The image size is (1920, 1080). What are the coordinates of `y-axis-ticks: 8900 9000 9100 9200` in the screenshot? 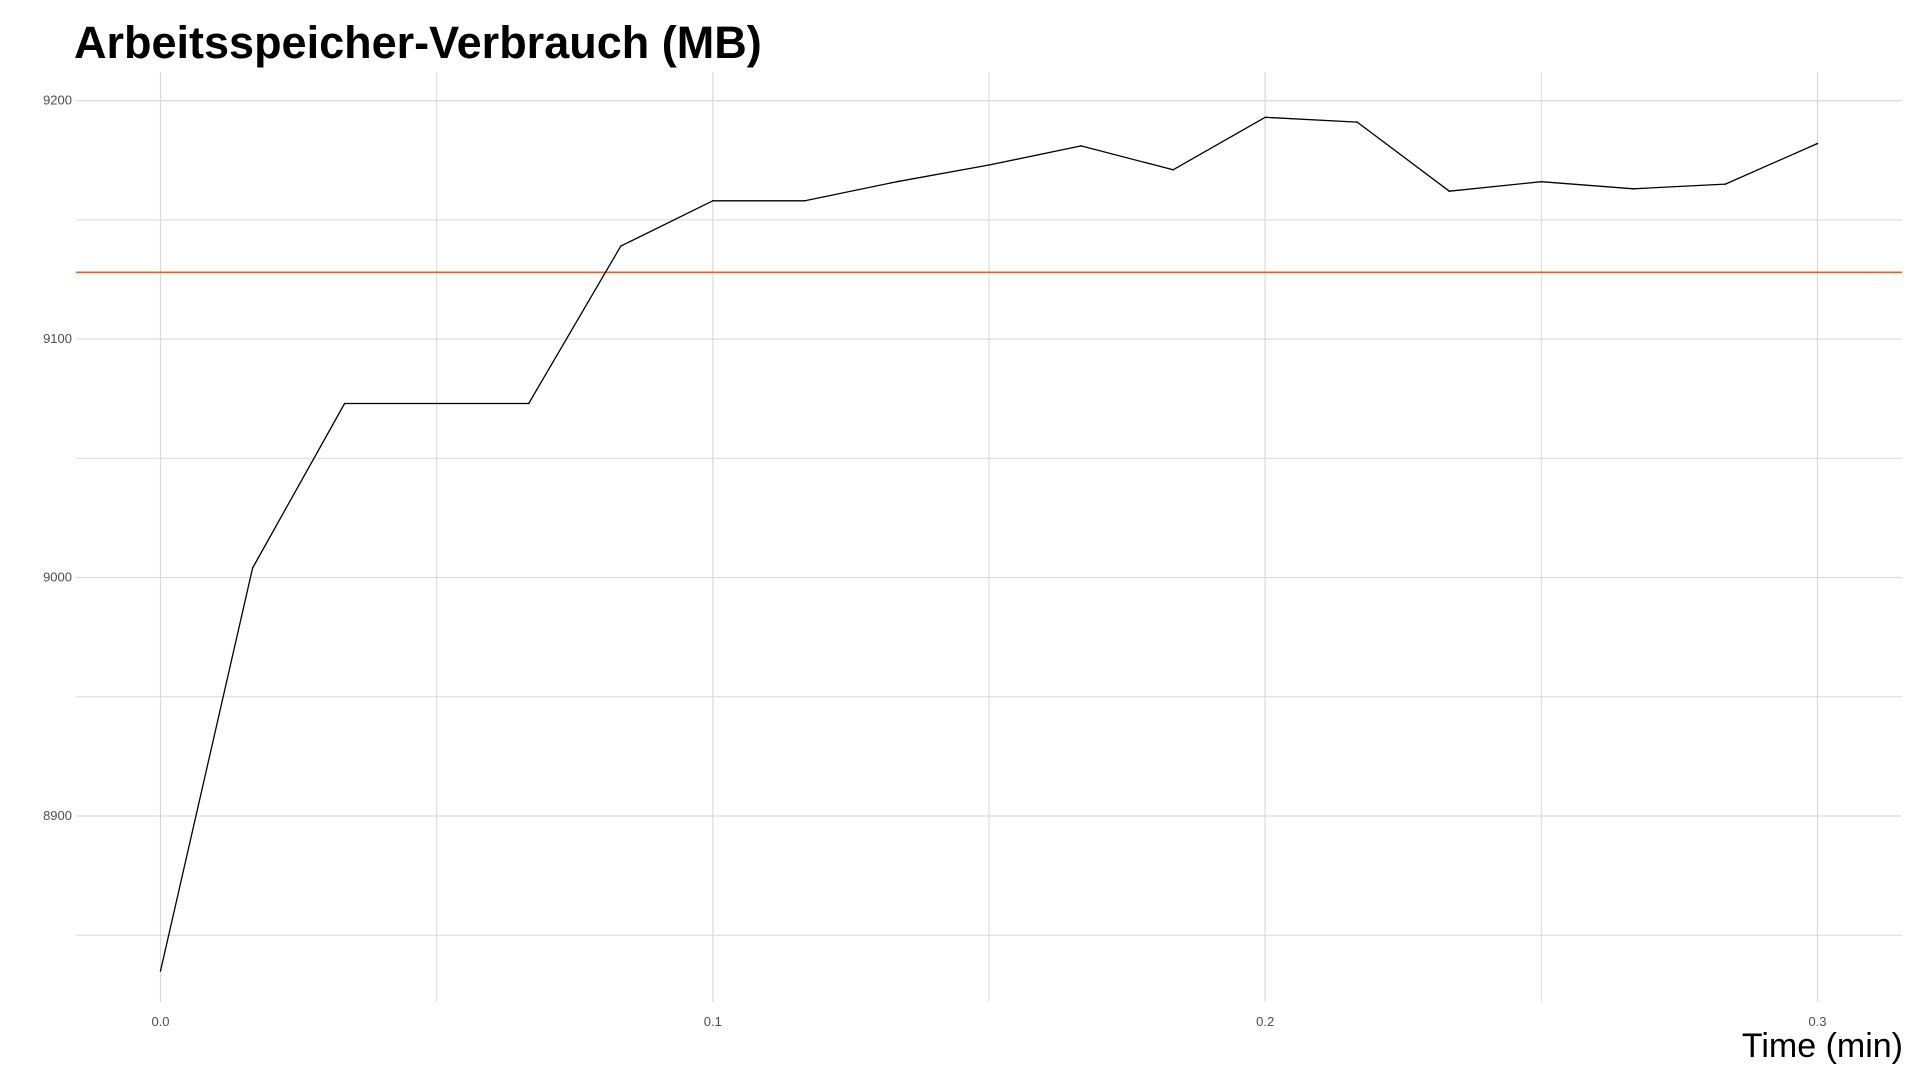 It's located at (57, 458).